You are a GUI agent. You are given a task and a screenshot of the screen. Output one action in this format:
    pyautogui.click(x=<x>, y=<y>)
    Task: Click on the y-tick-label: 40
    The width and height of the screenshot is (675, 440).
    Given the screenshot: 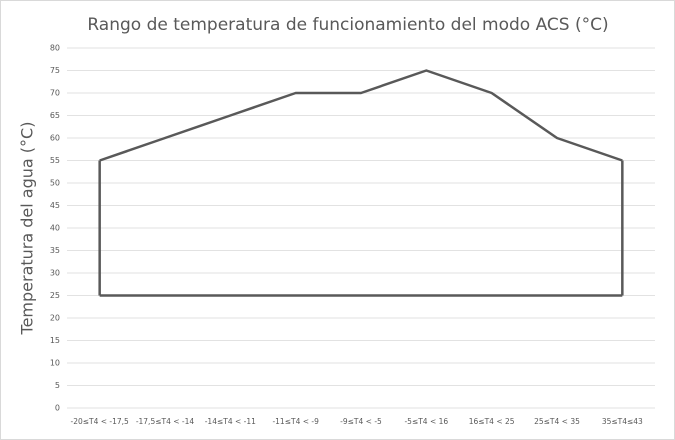 What is the action you would take?
    pyautogui.click(x=55, y=228)
    